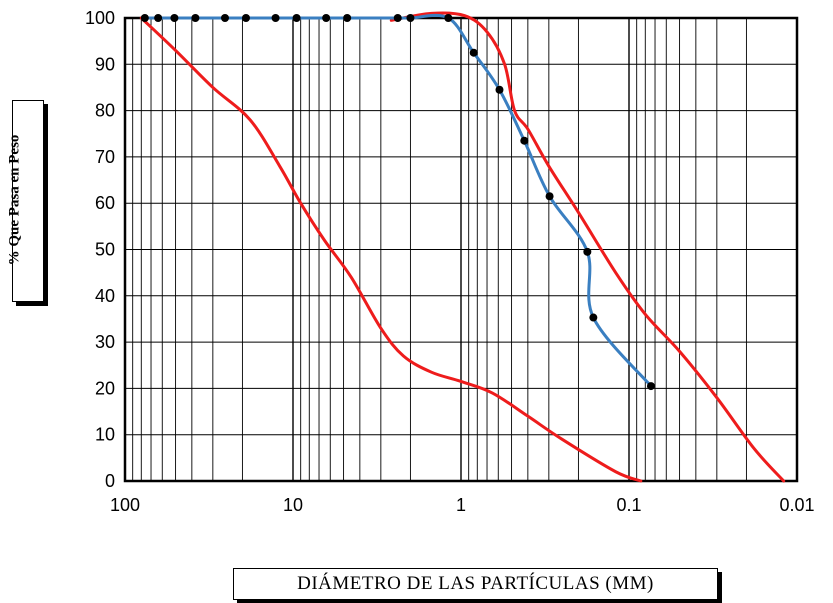 This screenshot has width=833, height=603. I want to click on x-tick-label: 10, so click(293, 505).